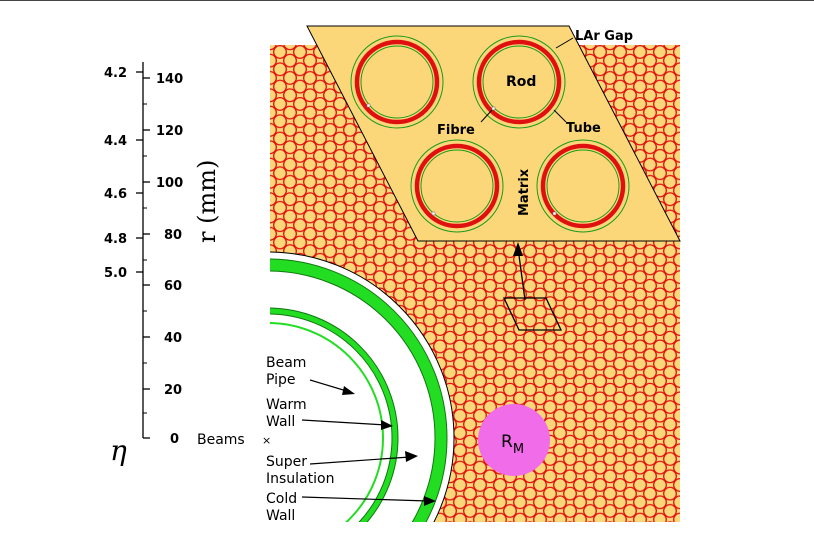 The width and height of the screenshot is (814, 537). I want to click on warm-wall-label-1: Warm, so click(286, 405).